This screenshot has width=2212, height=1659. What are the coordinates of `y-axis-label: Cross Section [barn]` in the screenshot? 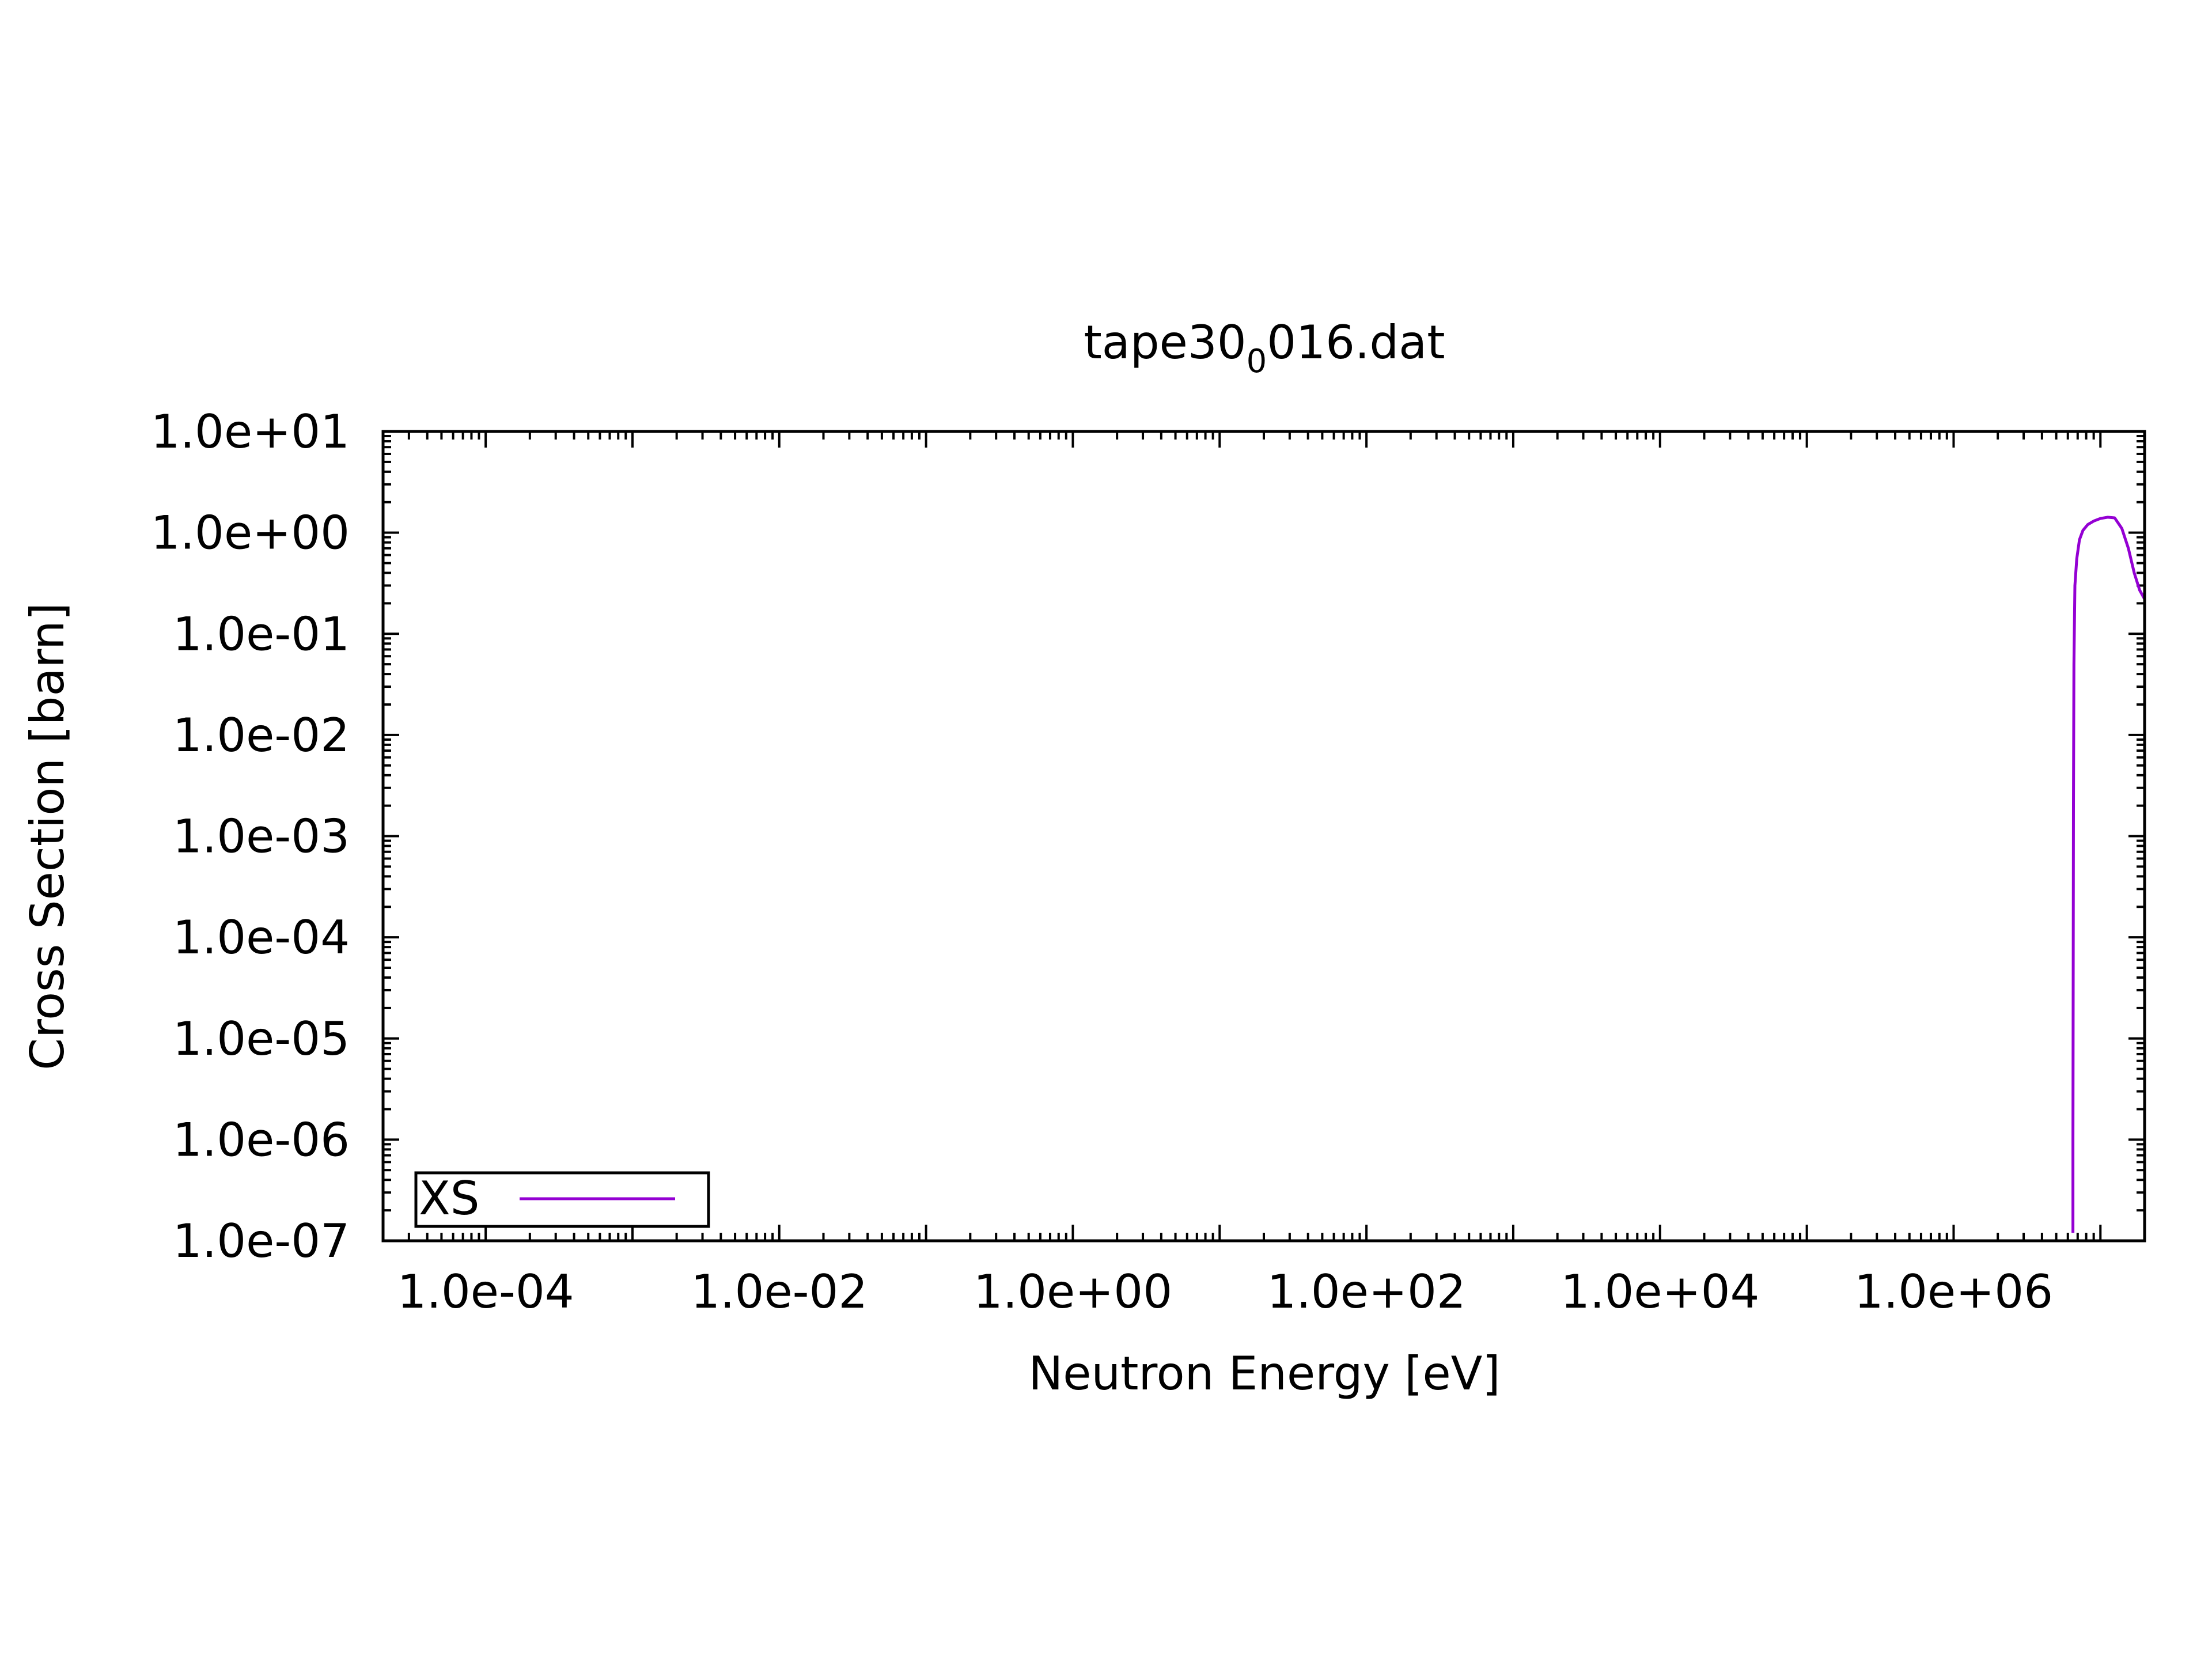 It's located at (47, 836).